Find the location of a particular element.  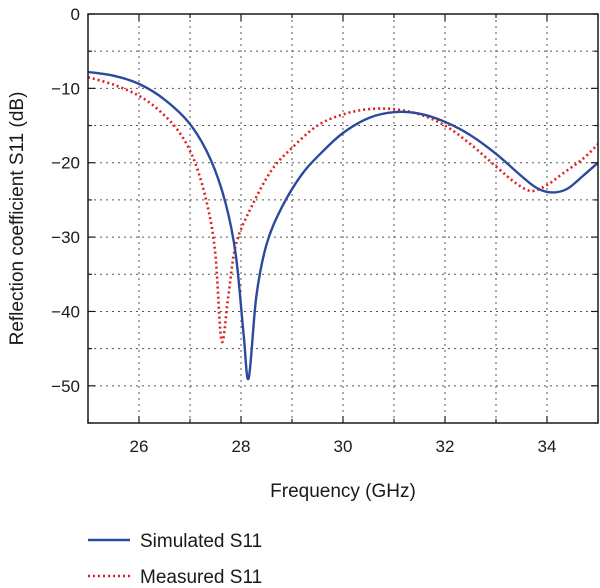

x-tick-label: 26 is located at coordinates (139, 446).